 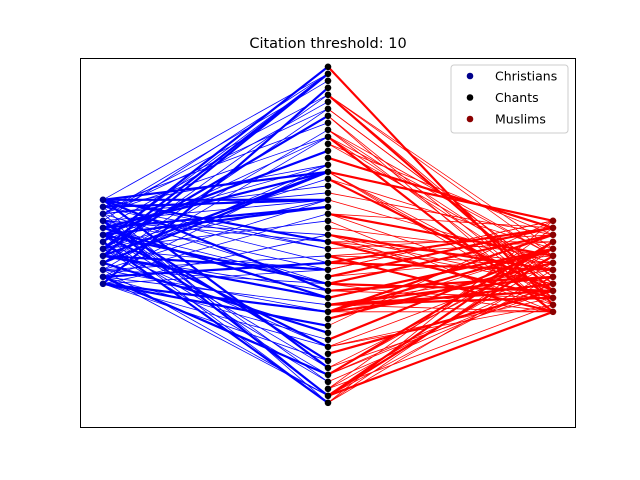 I want to click on legend-label: Chants, so click(x=517, y=97).